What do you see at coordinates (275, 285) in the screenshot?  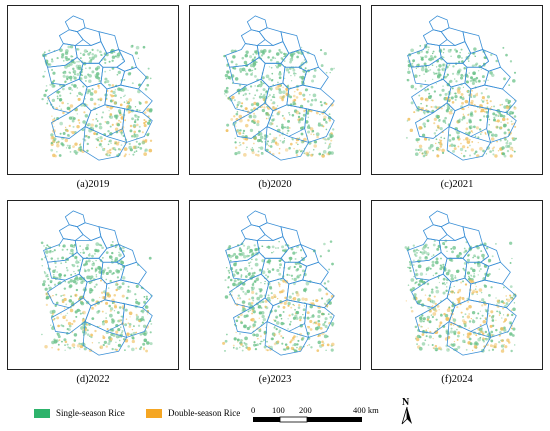 I see `map-panel-2023` at bounding box center [275, 285].